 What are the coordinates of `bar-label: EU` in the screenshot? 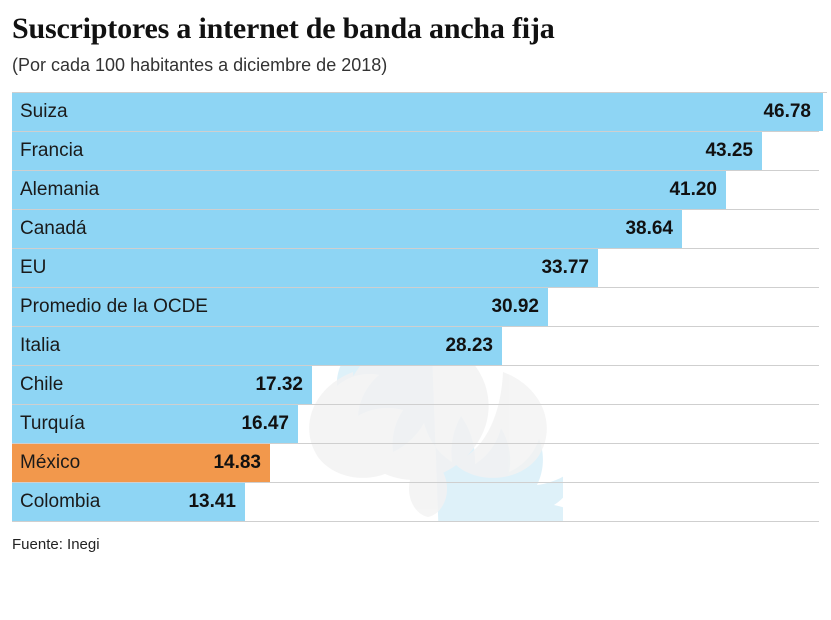 It's located at (33, 267).